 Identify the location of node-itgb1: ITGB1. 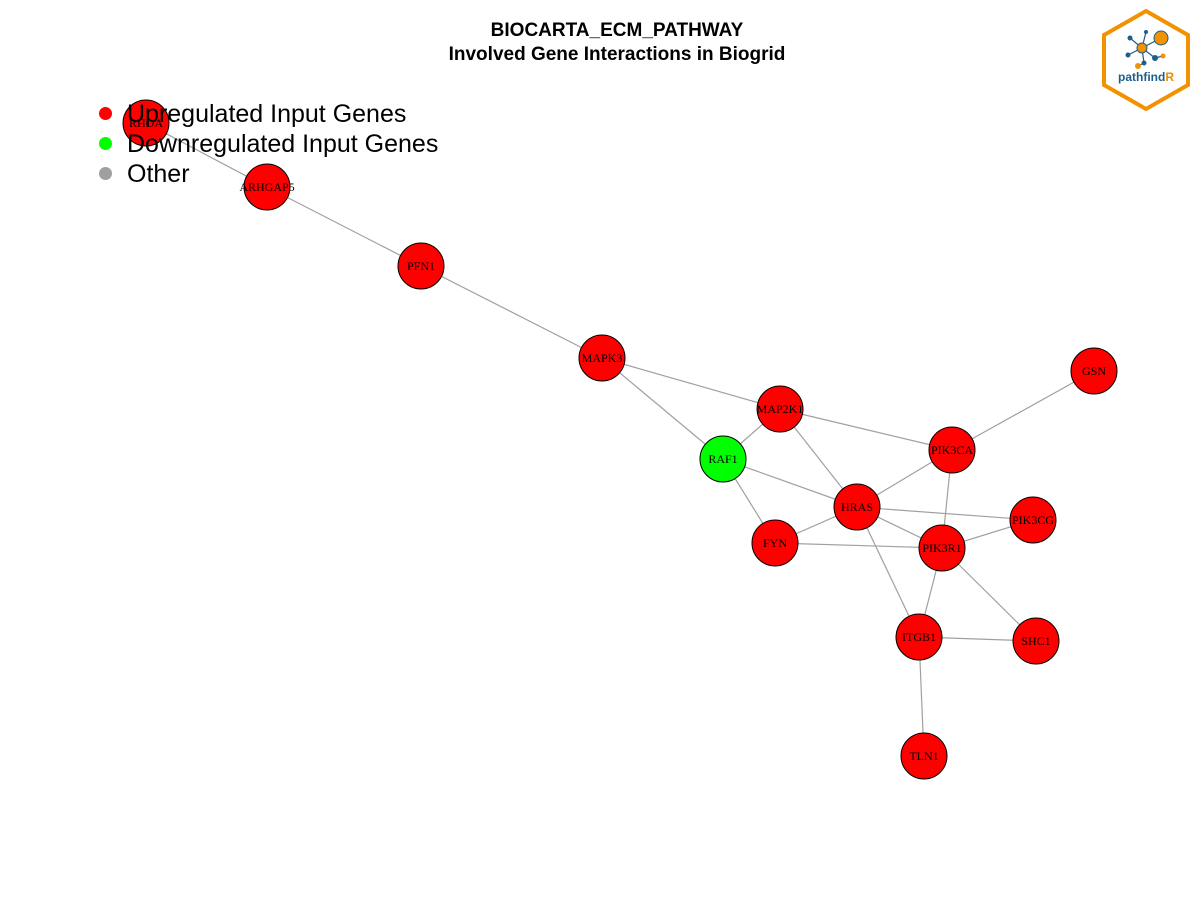
(919, 637).